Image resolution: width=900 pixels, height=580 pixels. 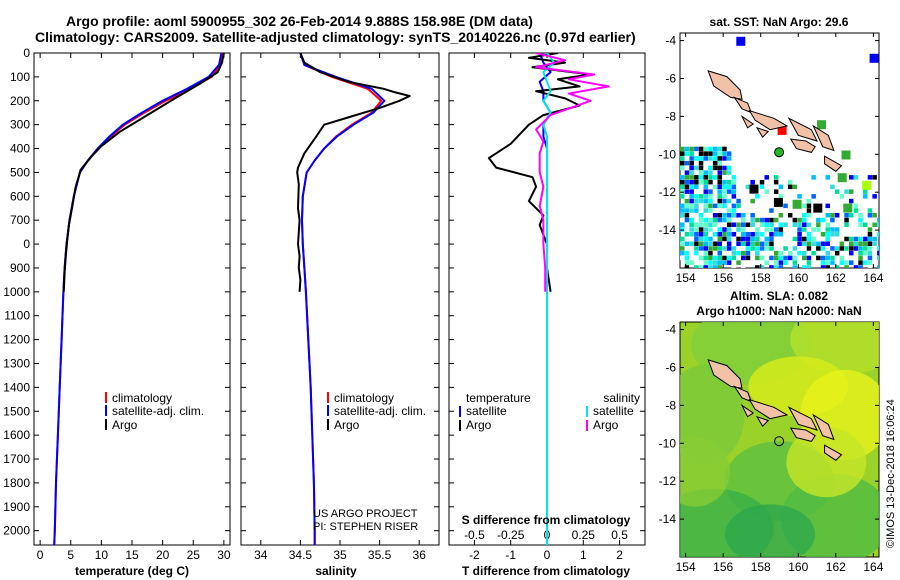 I want to click on x-tick-label: 1, so click(x=583, y=555).